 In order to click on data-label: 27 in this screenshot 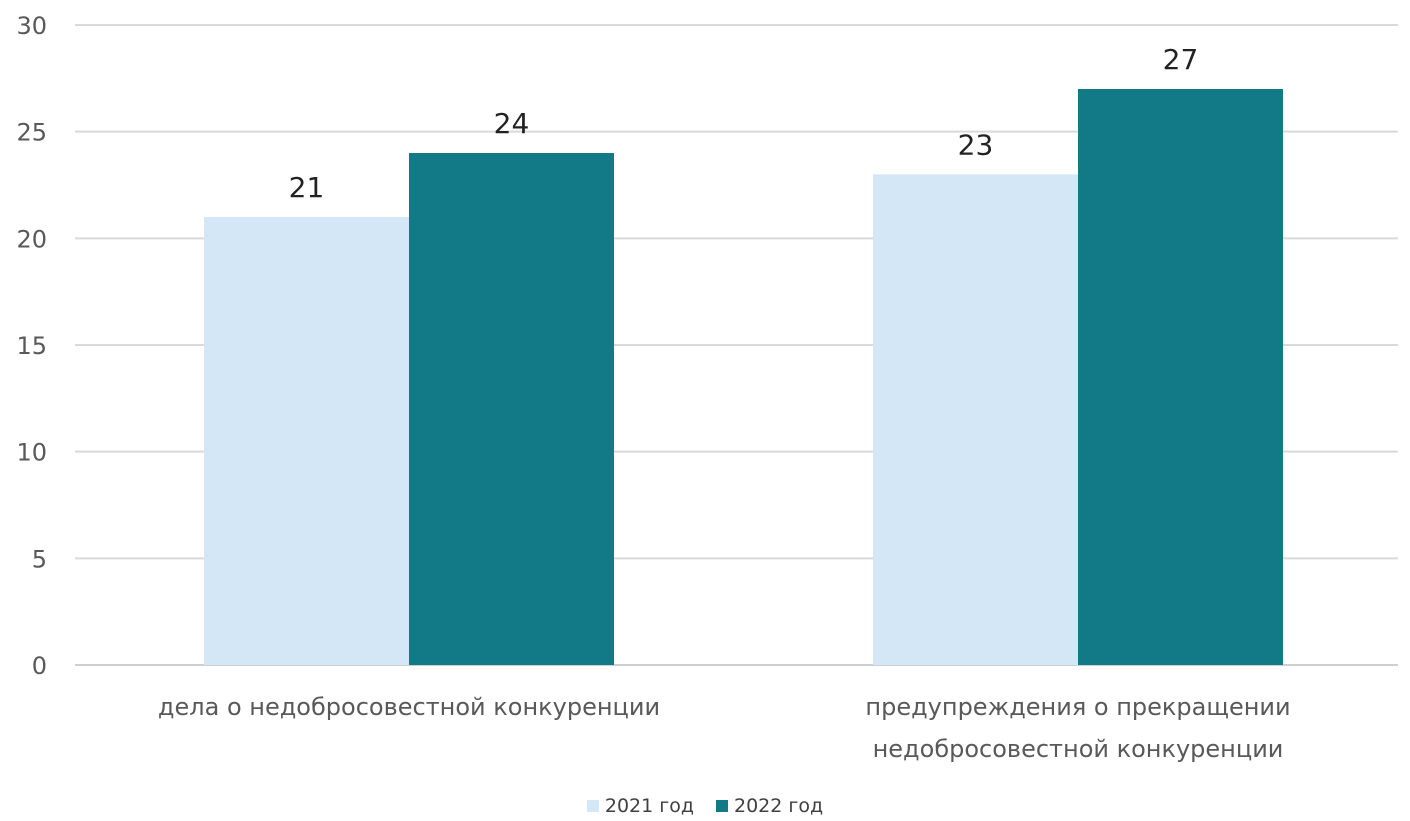, I will do `click(1181, 59)`.